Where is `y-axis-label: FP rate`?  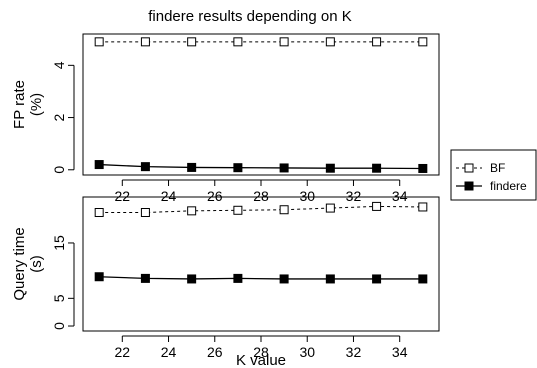
y-axis-label: FP rate is located at coordinates (19, 104).